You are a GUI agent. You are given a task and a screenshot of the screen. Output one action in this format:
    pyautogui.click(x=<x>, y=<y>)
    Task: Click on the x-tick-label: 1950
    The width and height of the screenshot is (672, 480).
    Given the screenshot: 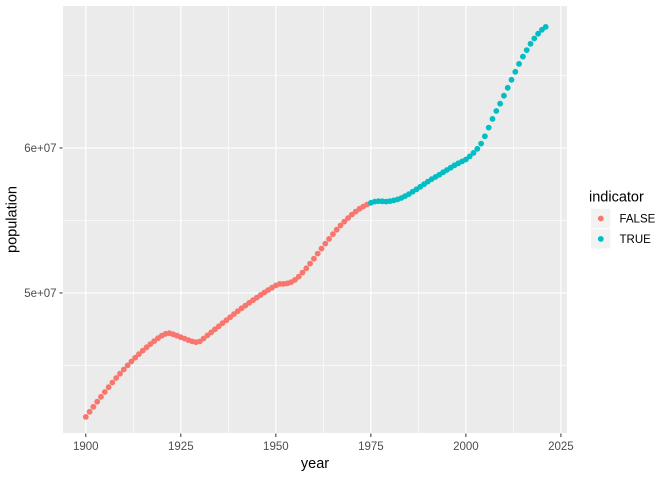 What is the action you would take?
    pyautogui.click(x=276, y=447)
    